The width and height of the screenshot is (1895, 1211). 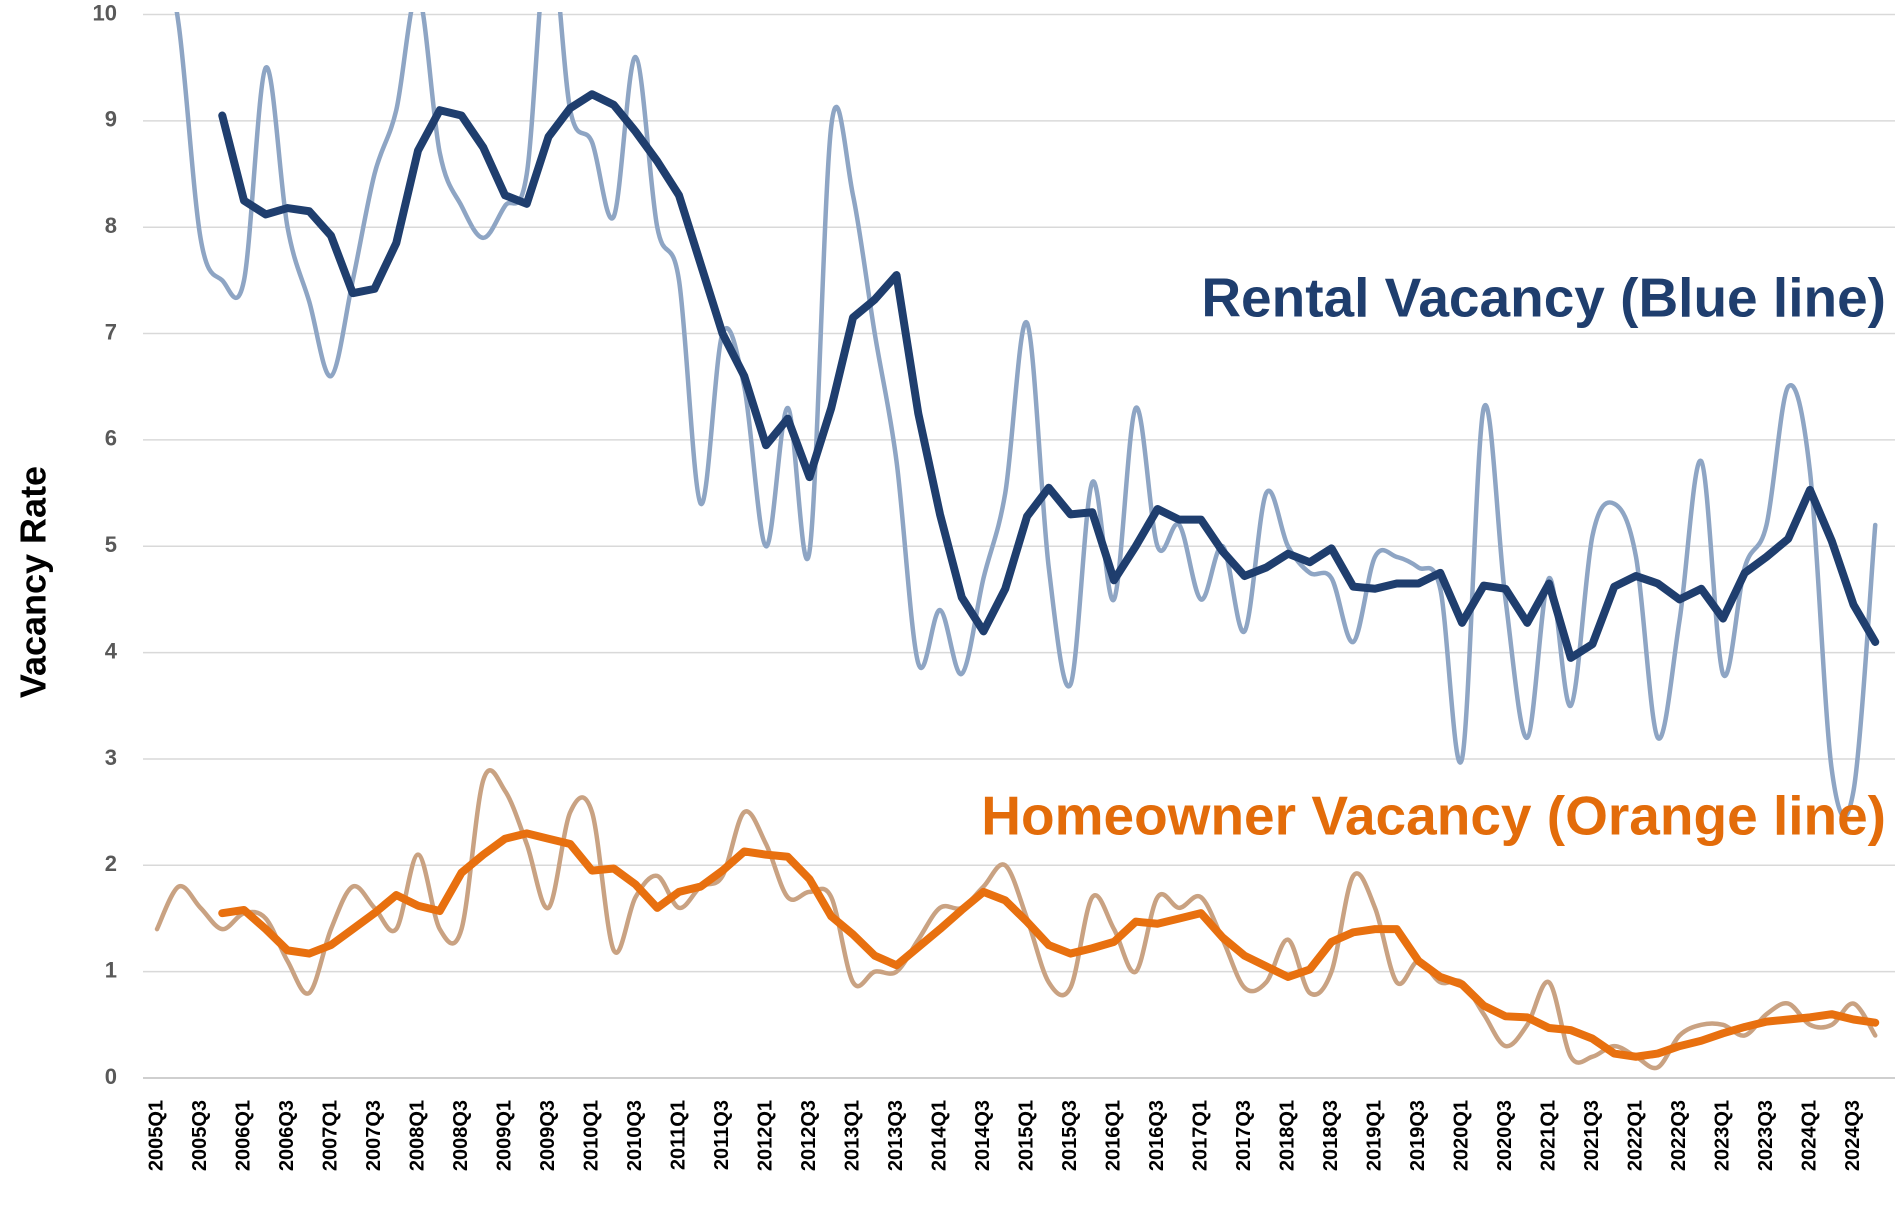 I want to click on x-tick-label: 2023Q1, so click(x=1722, y=1135).